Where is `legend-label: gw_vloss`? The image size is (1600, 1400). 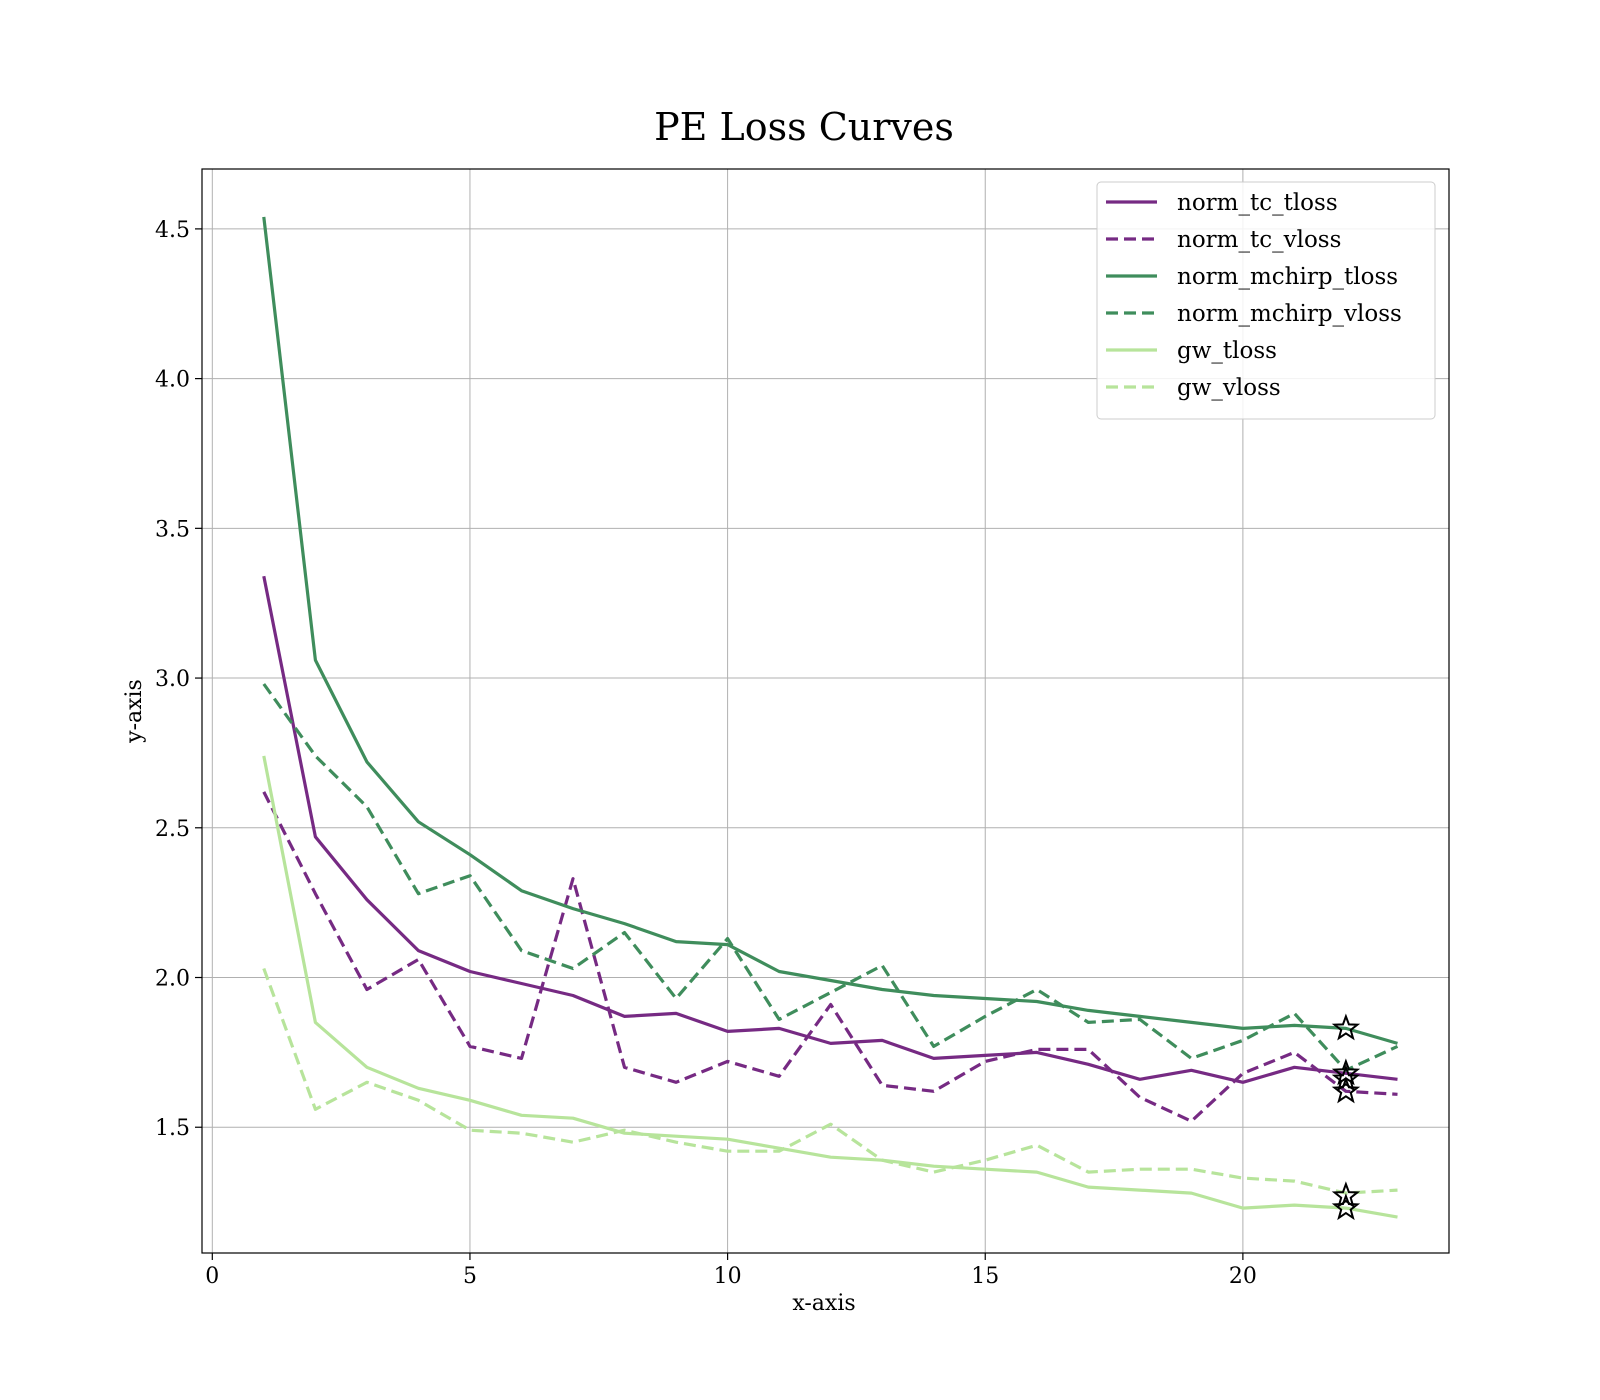
legend-label: gw_vloss is located at coordinates (1229, 388).